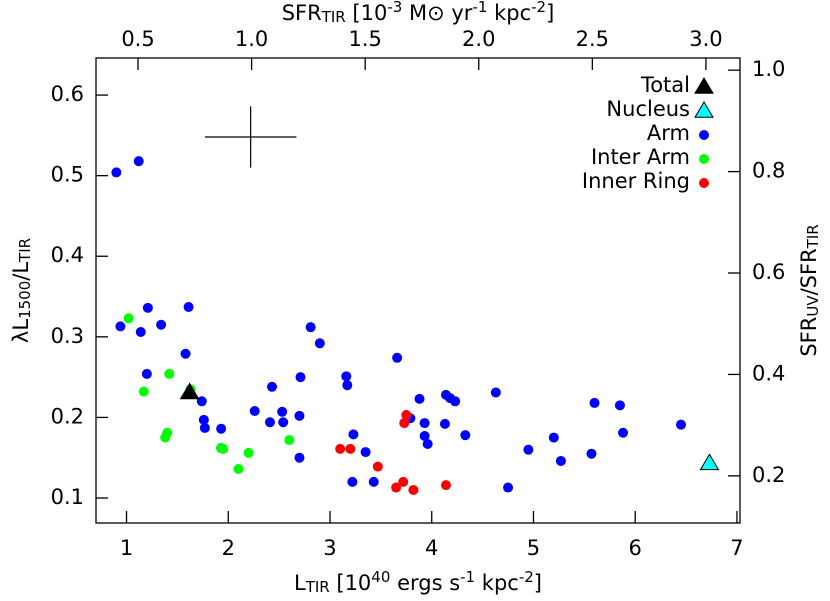 The image size is (830, 601). Describe the element at coordinates (228, 548) in the screenshot. I see `x-tick-label: 2` at that location.